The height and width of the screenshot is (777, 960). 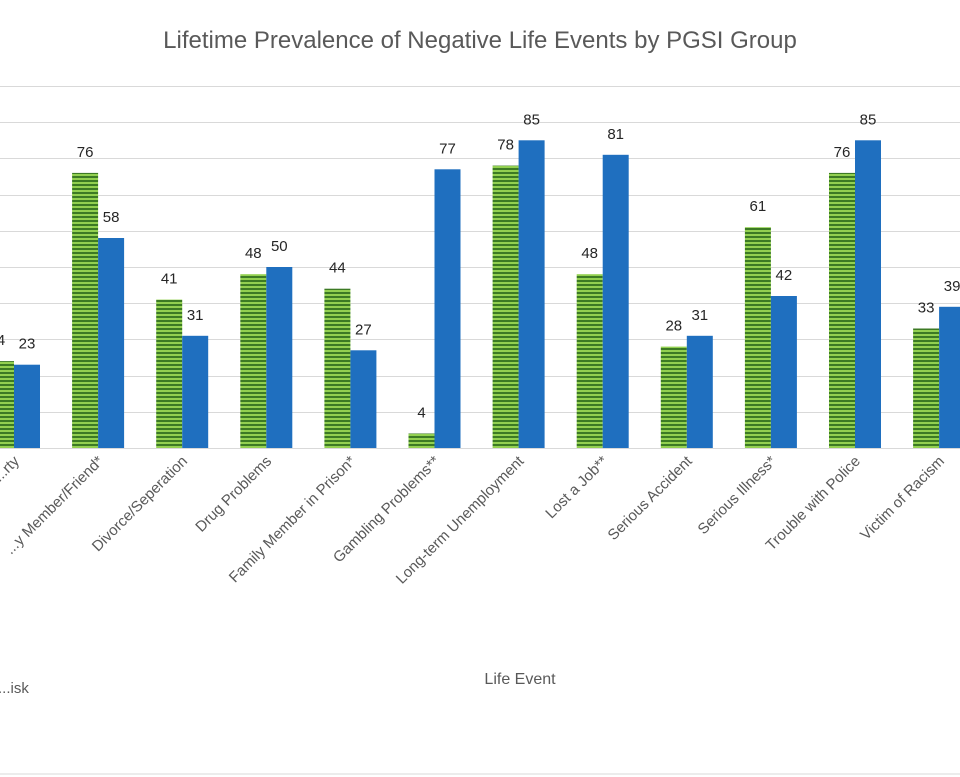 I want to click on x-tick-label: Drug Problems, so click(x=233, y=494).